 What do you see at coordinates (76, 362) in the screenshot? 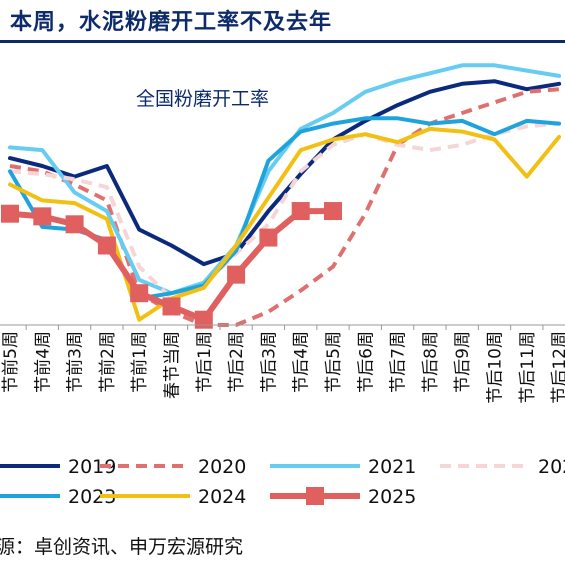
I see `x-tick-label: 节前3周` at bounding box center [76, 362].